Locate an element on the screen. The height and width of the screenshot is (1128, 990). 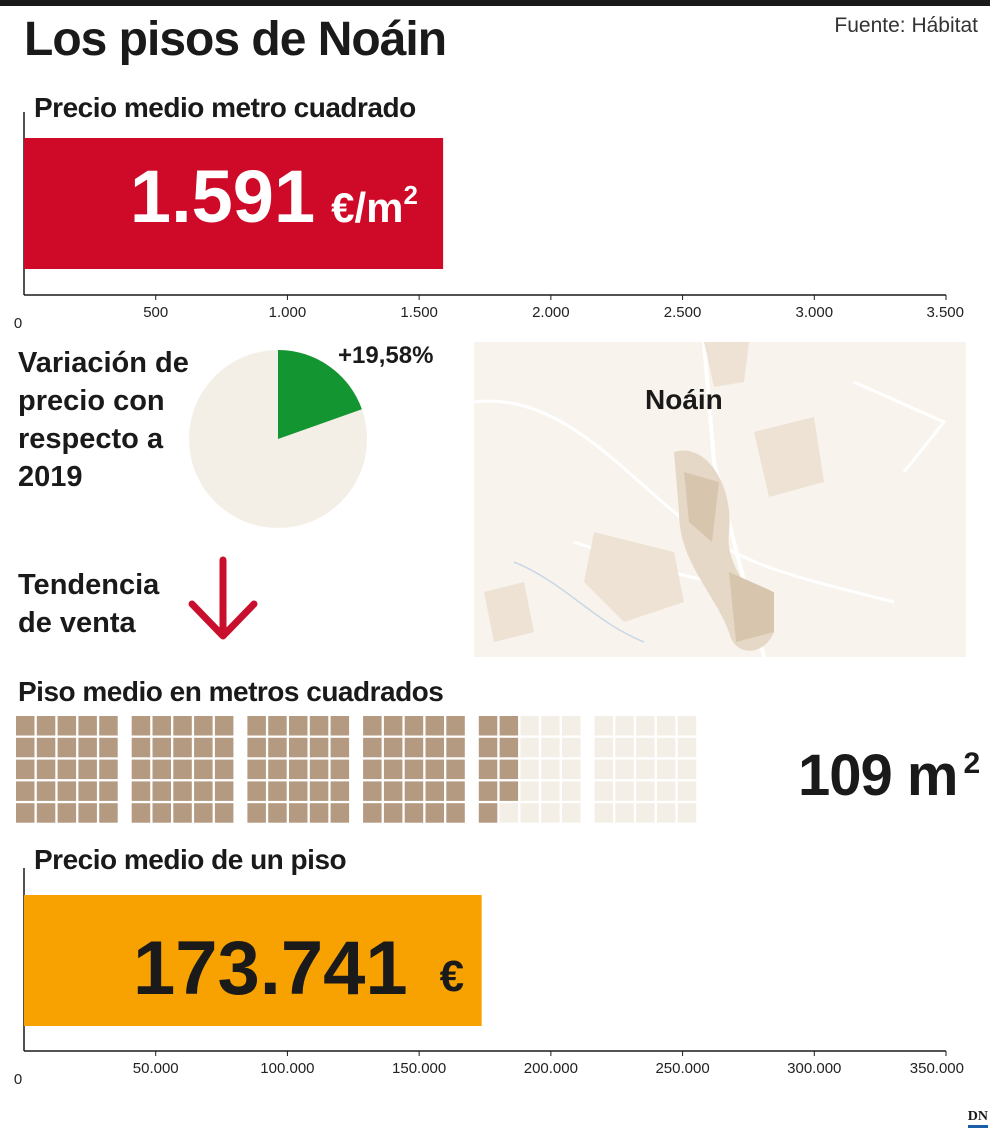
surface-waffle-chart is located at coordinates (356, 769).